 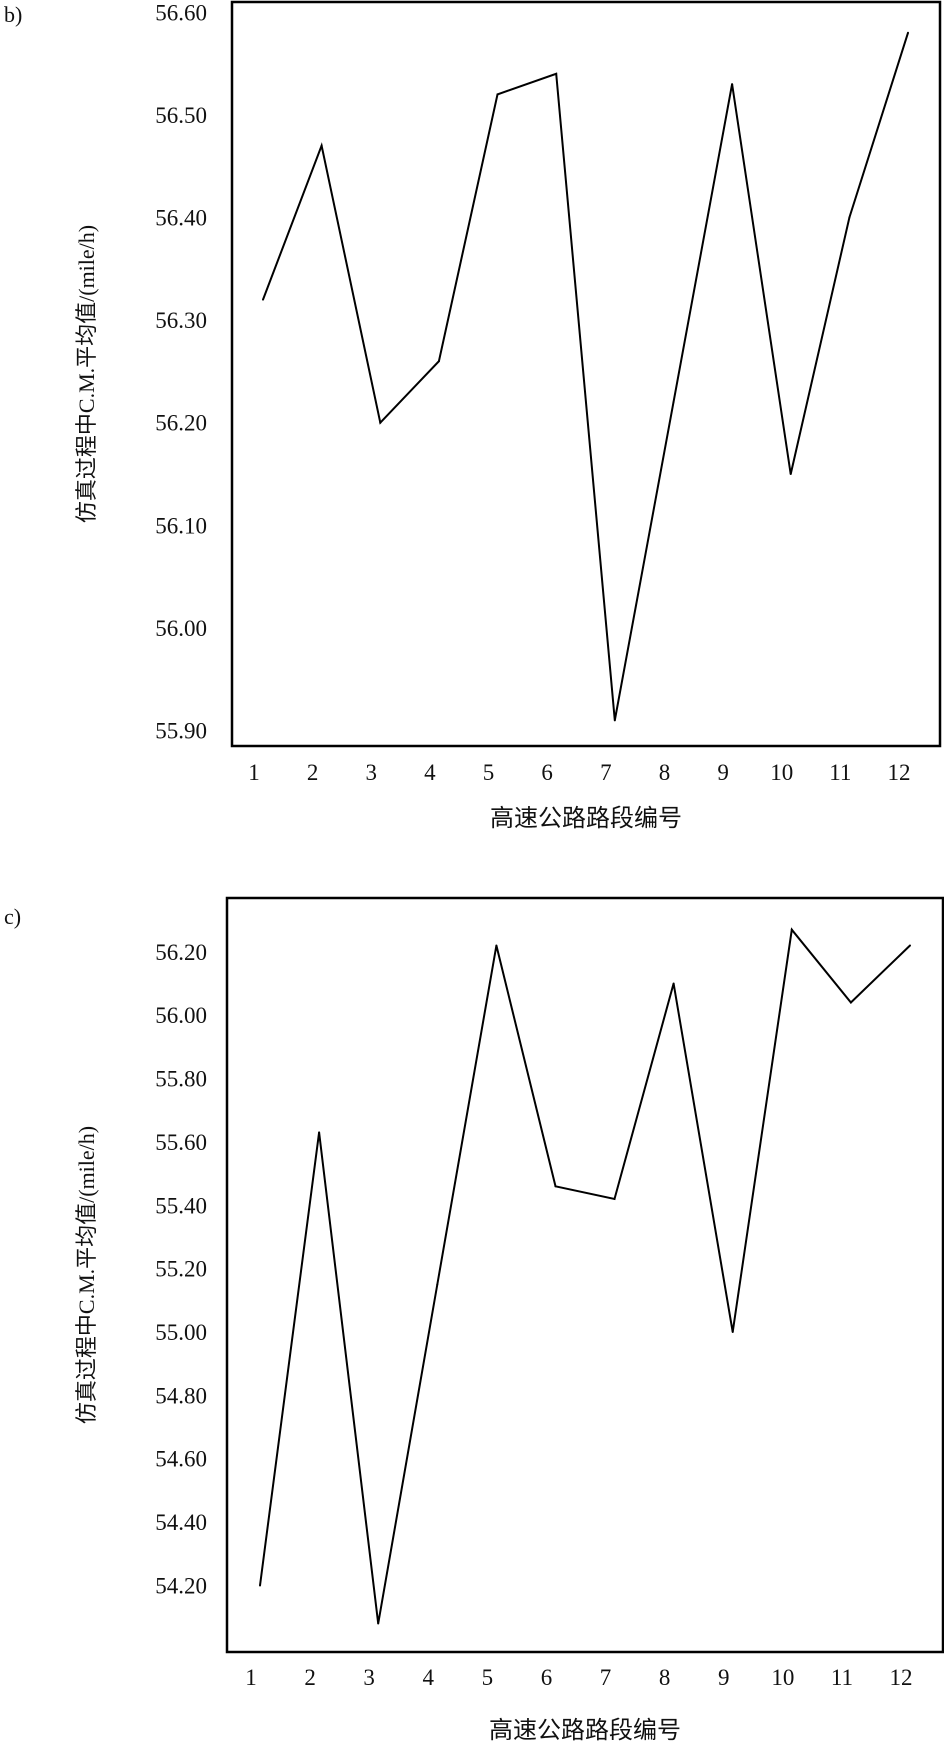 I want to click on y-tick-label: 55.90, so click(x=181, y=731).